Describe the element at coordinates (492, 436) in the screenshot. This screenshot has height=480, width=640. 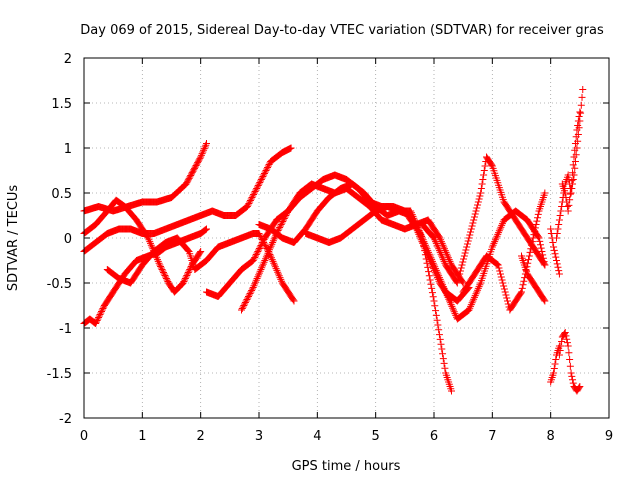
I see `x-tick-label: 7` at that location.